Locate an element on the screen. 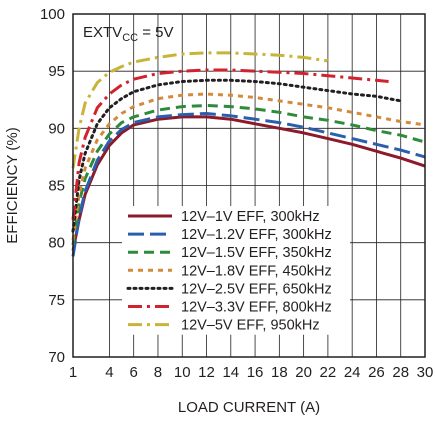 The width and height of the screenshot is (435, 421). extvcc-annotation: EXTVCC = 5V is located at coordinates (128, 34).